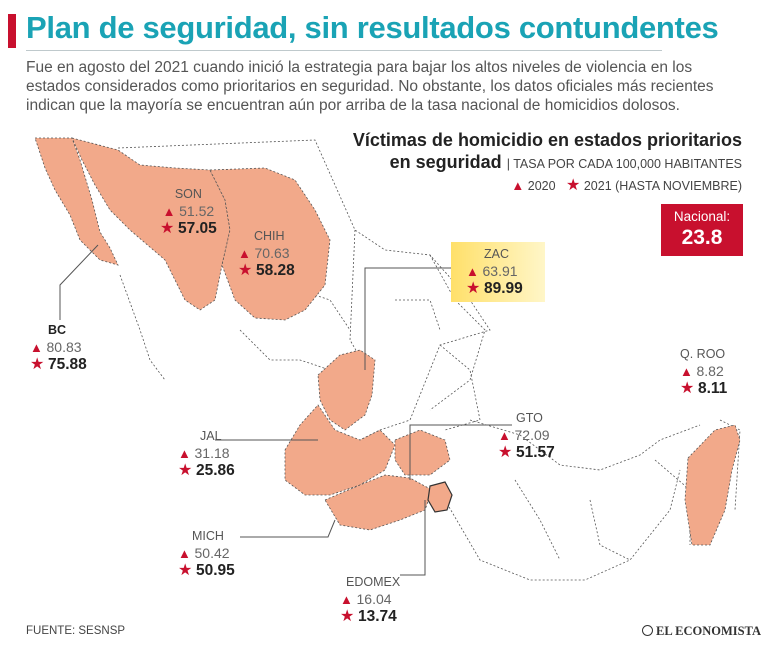 Image resolution: width=768 pixels, height=656 pixels. Describe the element at coordinates (710, 371) in the screenshot. I see `value-2020: 8.82` at that location.